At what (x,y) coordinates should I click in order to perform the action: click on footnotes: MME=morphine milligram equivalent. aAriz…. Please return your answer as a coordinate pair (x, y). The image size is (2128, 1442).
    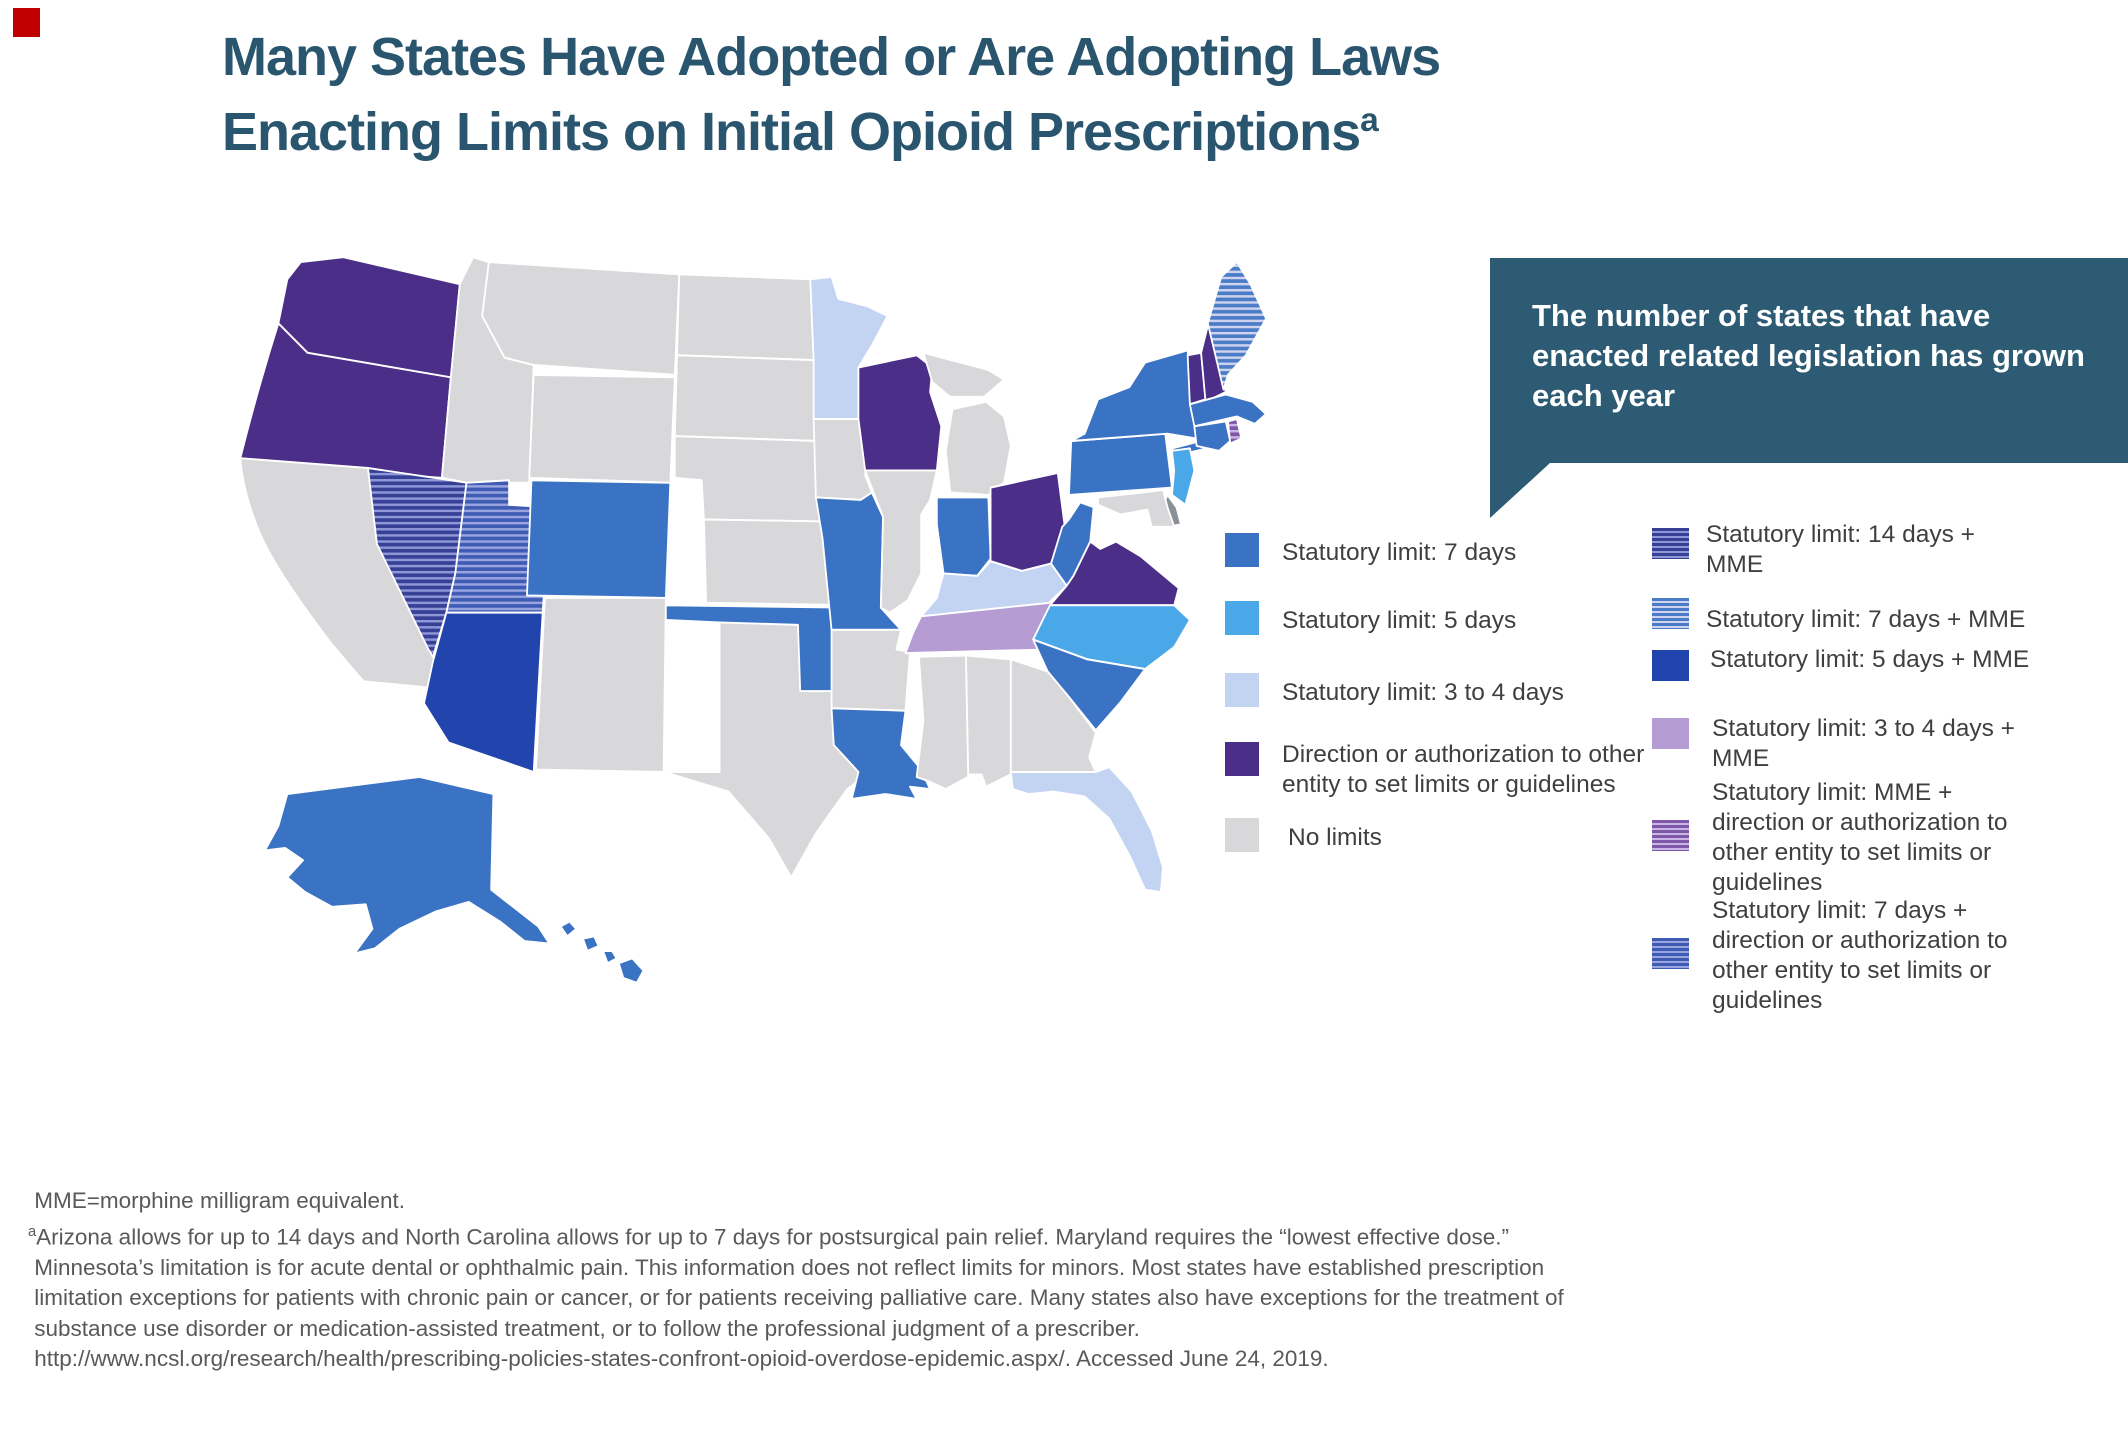
    Looking at the image, I should click on (878, 1280).